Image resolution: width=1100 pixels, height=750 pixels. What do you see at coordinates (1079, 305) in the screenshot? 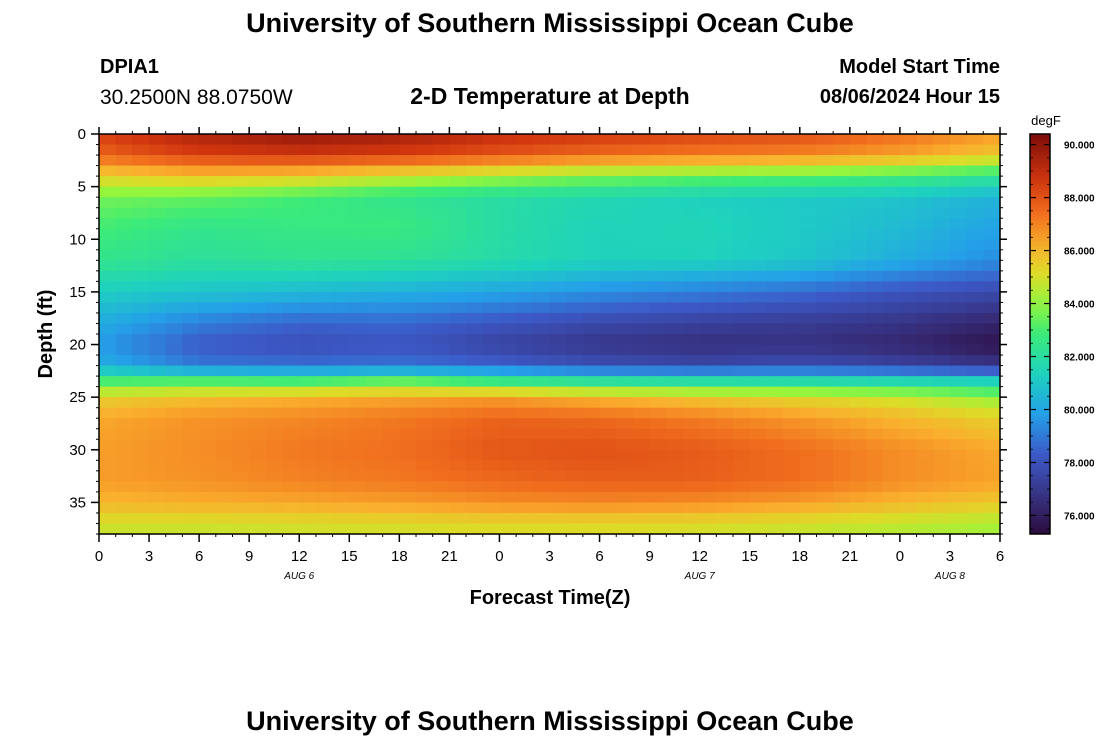
I see `colorbar-tick-label: 84.000` at bounding box center [1079, 305].